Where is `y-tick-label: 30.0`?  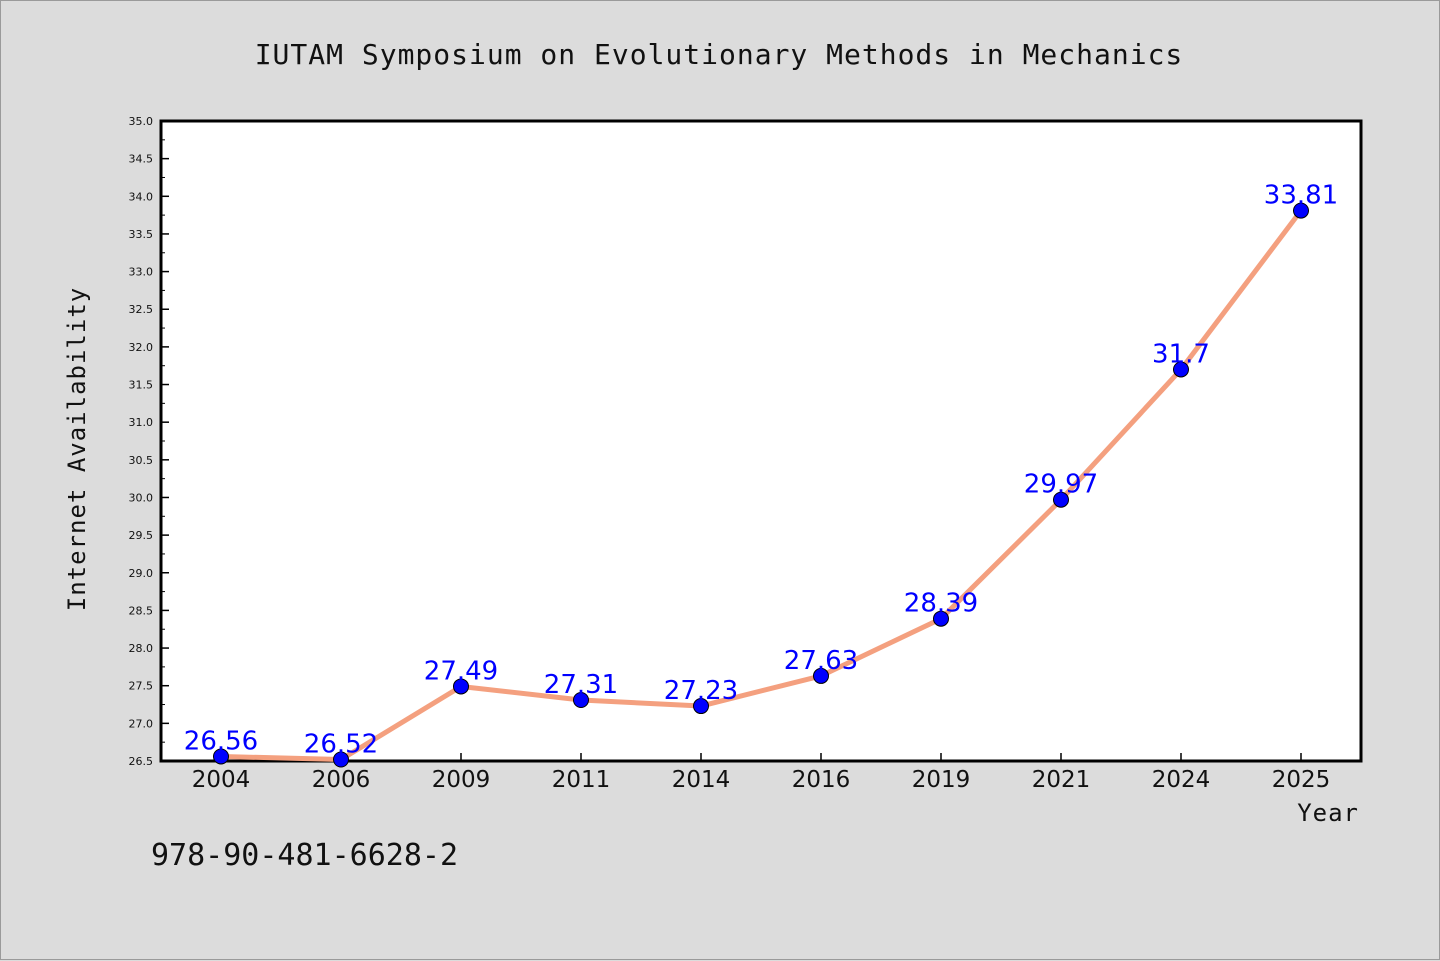
y-tick-label: 30.0 is located at coordinates (141, 497).